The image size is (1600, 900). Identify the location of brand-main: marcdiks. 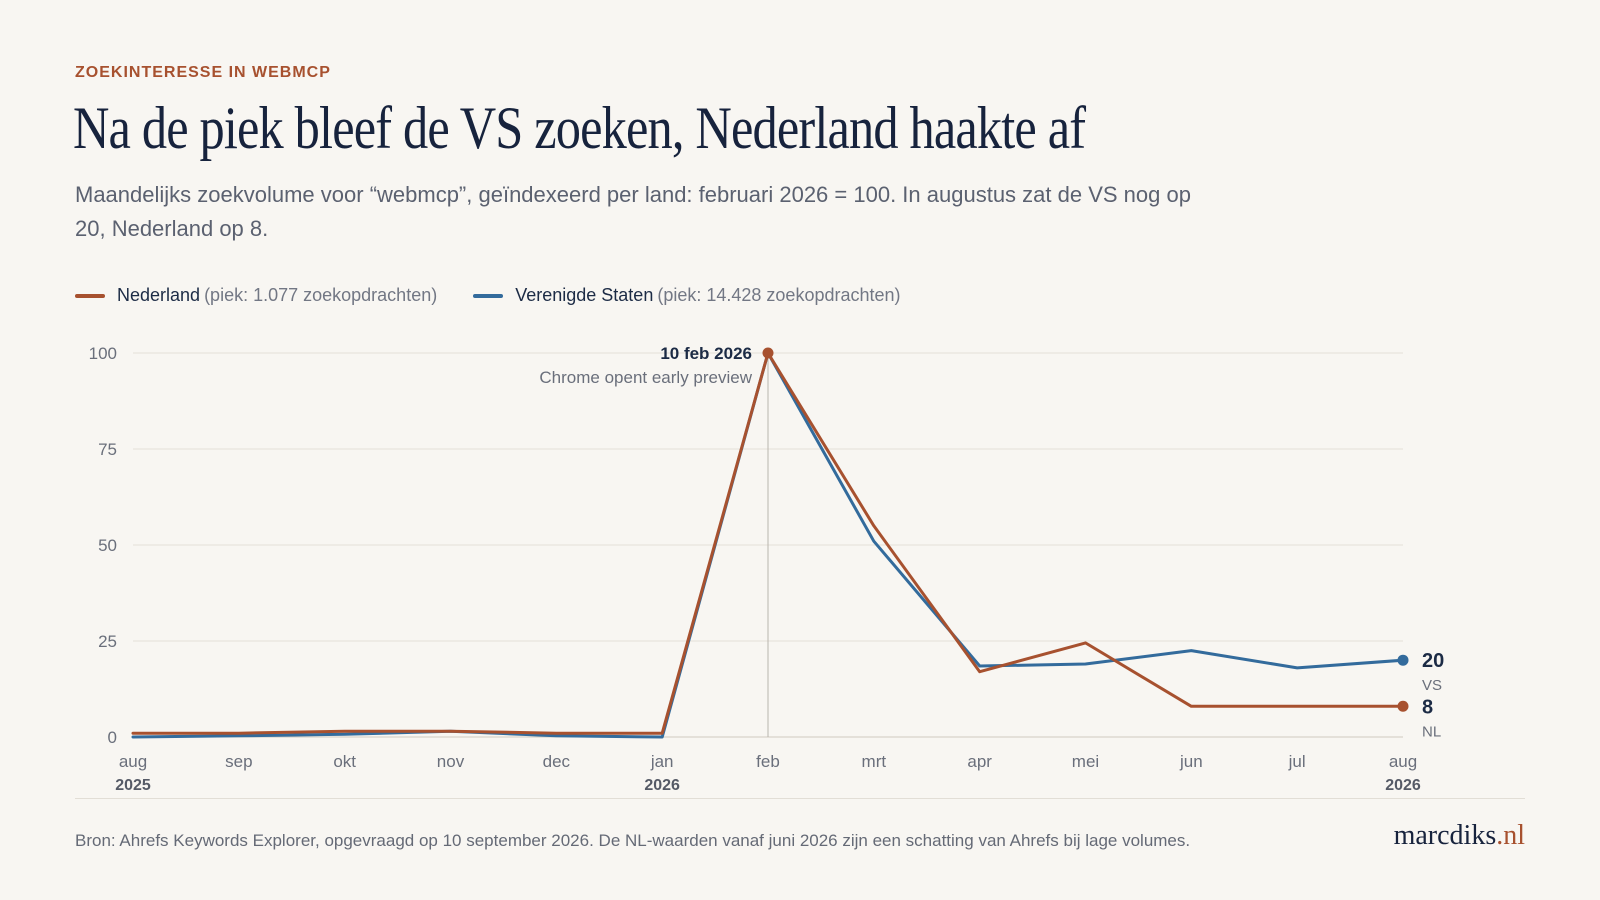
(1445, 835).